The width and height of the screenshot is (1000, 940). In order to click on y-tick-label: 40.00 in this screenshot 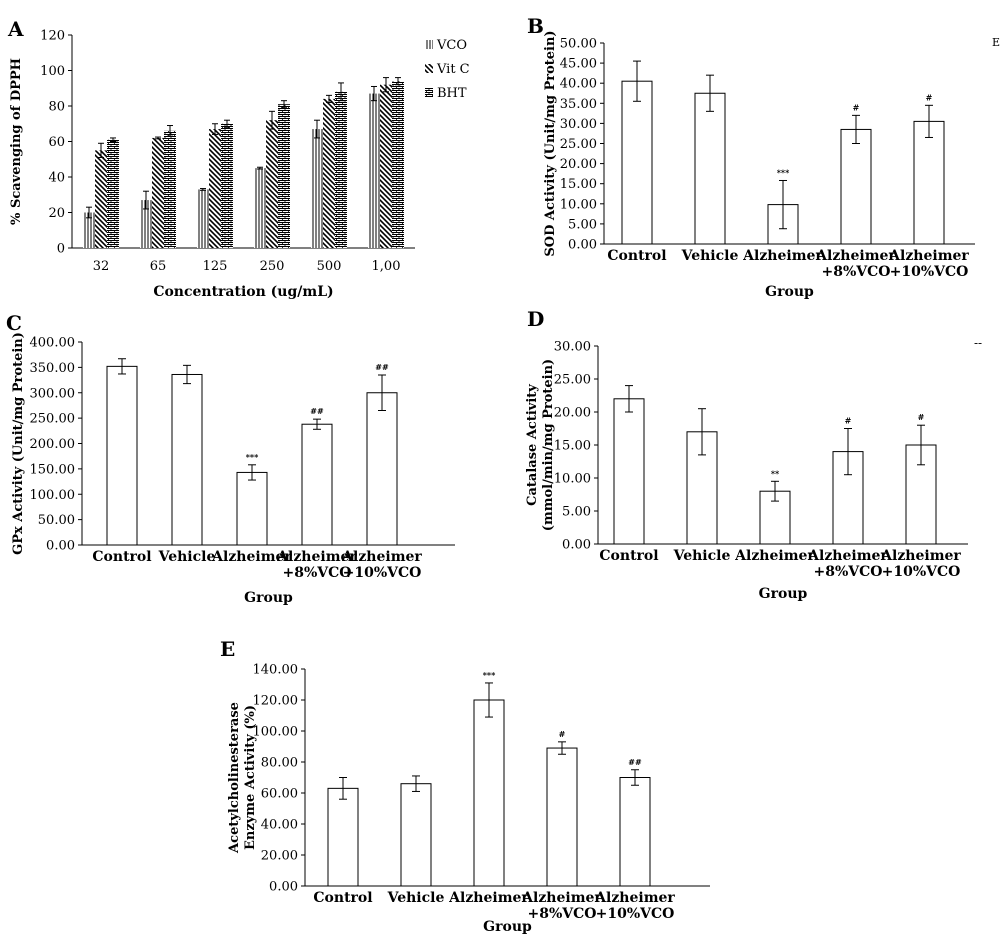, I will do `click(279, 825)`.